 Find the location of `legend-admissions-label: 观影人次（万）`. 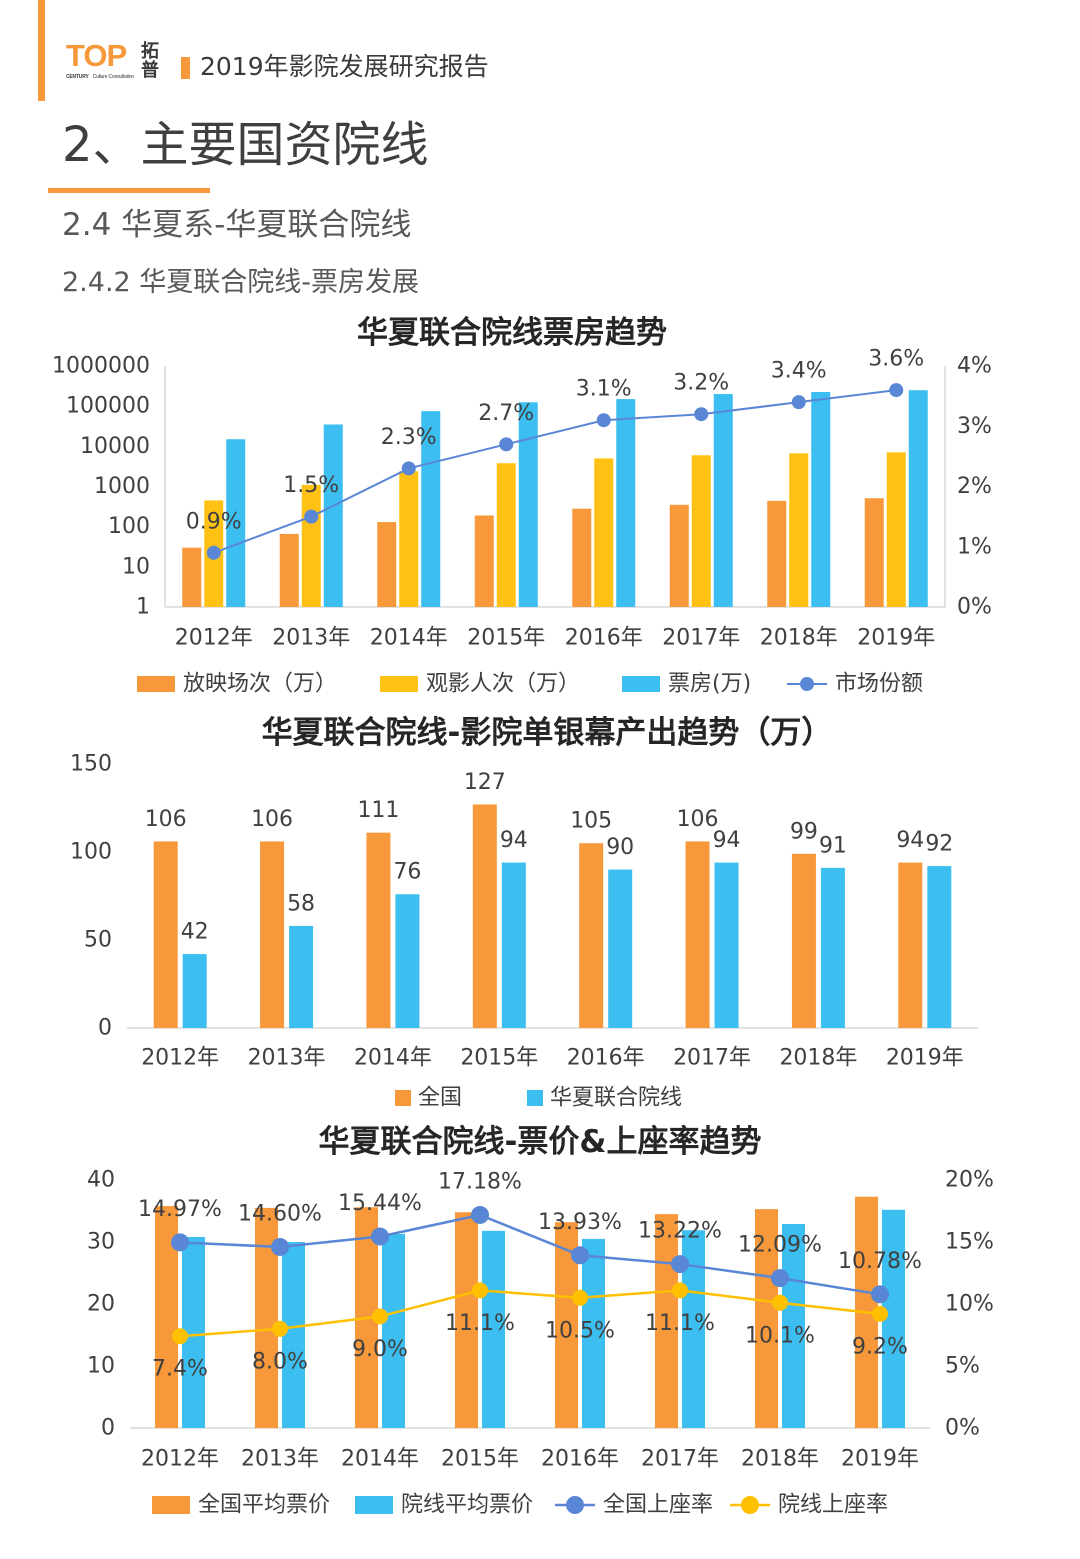

legend-admissions-label: 观影人次（万） is located at coordinates (503, 684).